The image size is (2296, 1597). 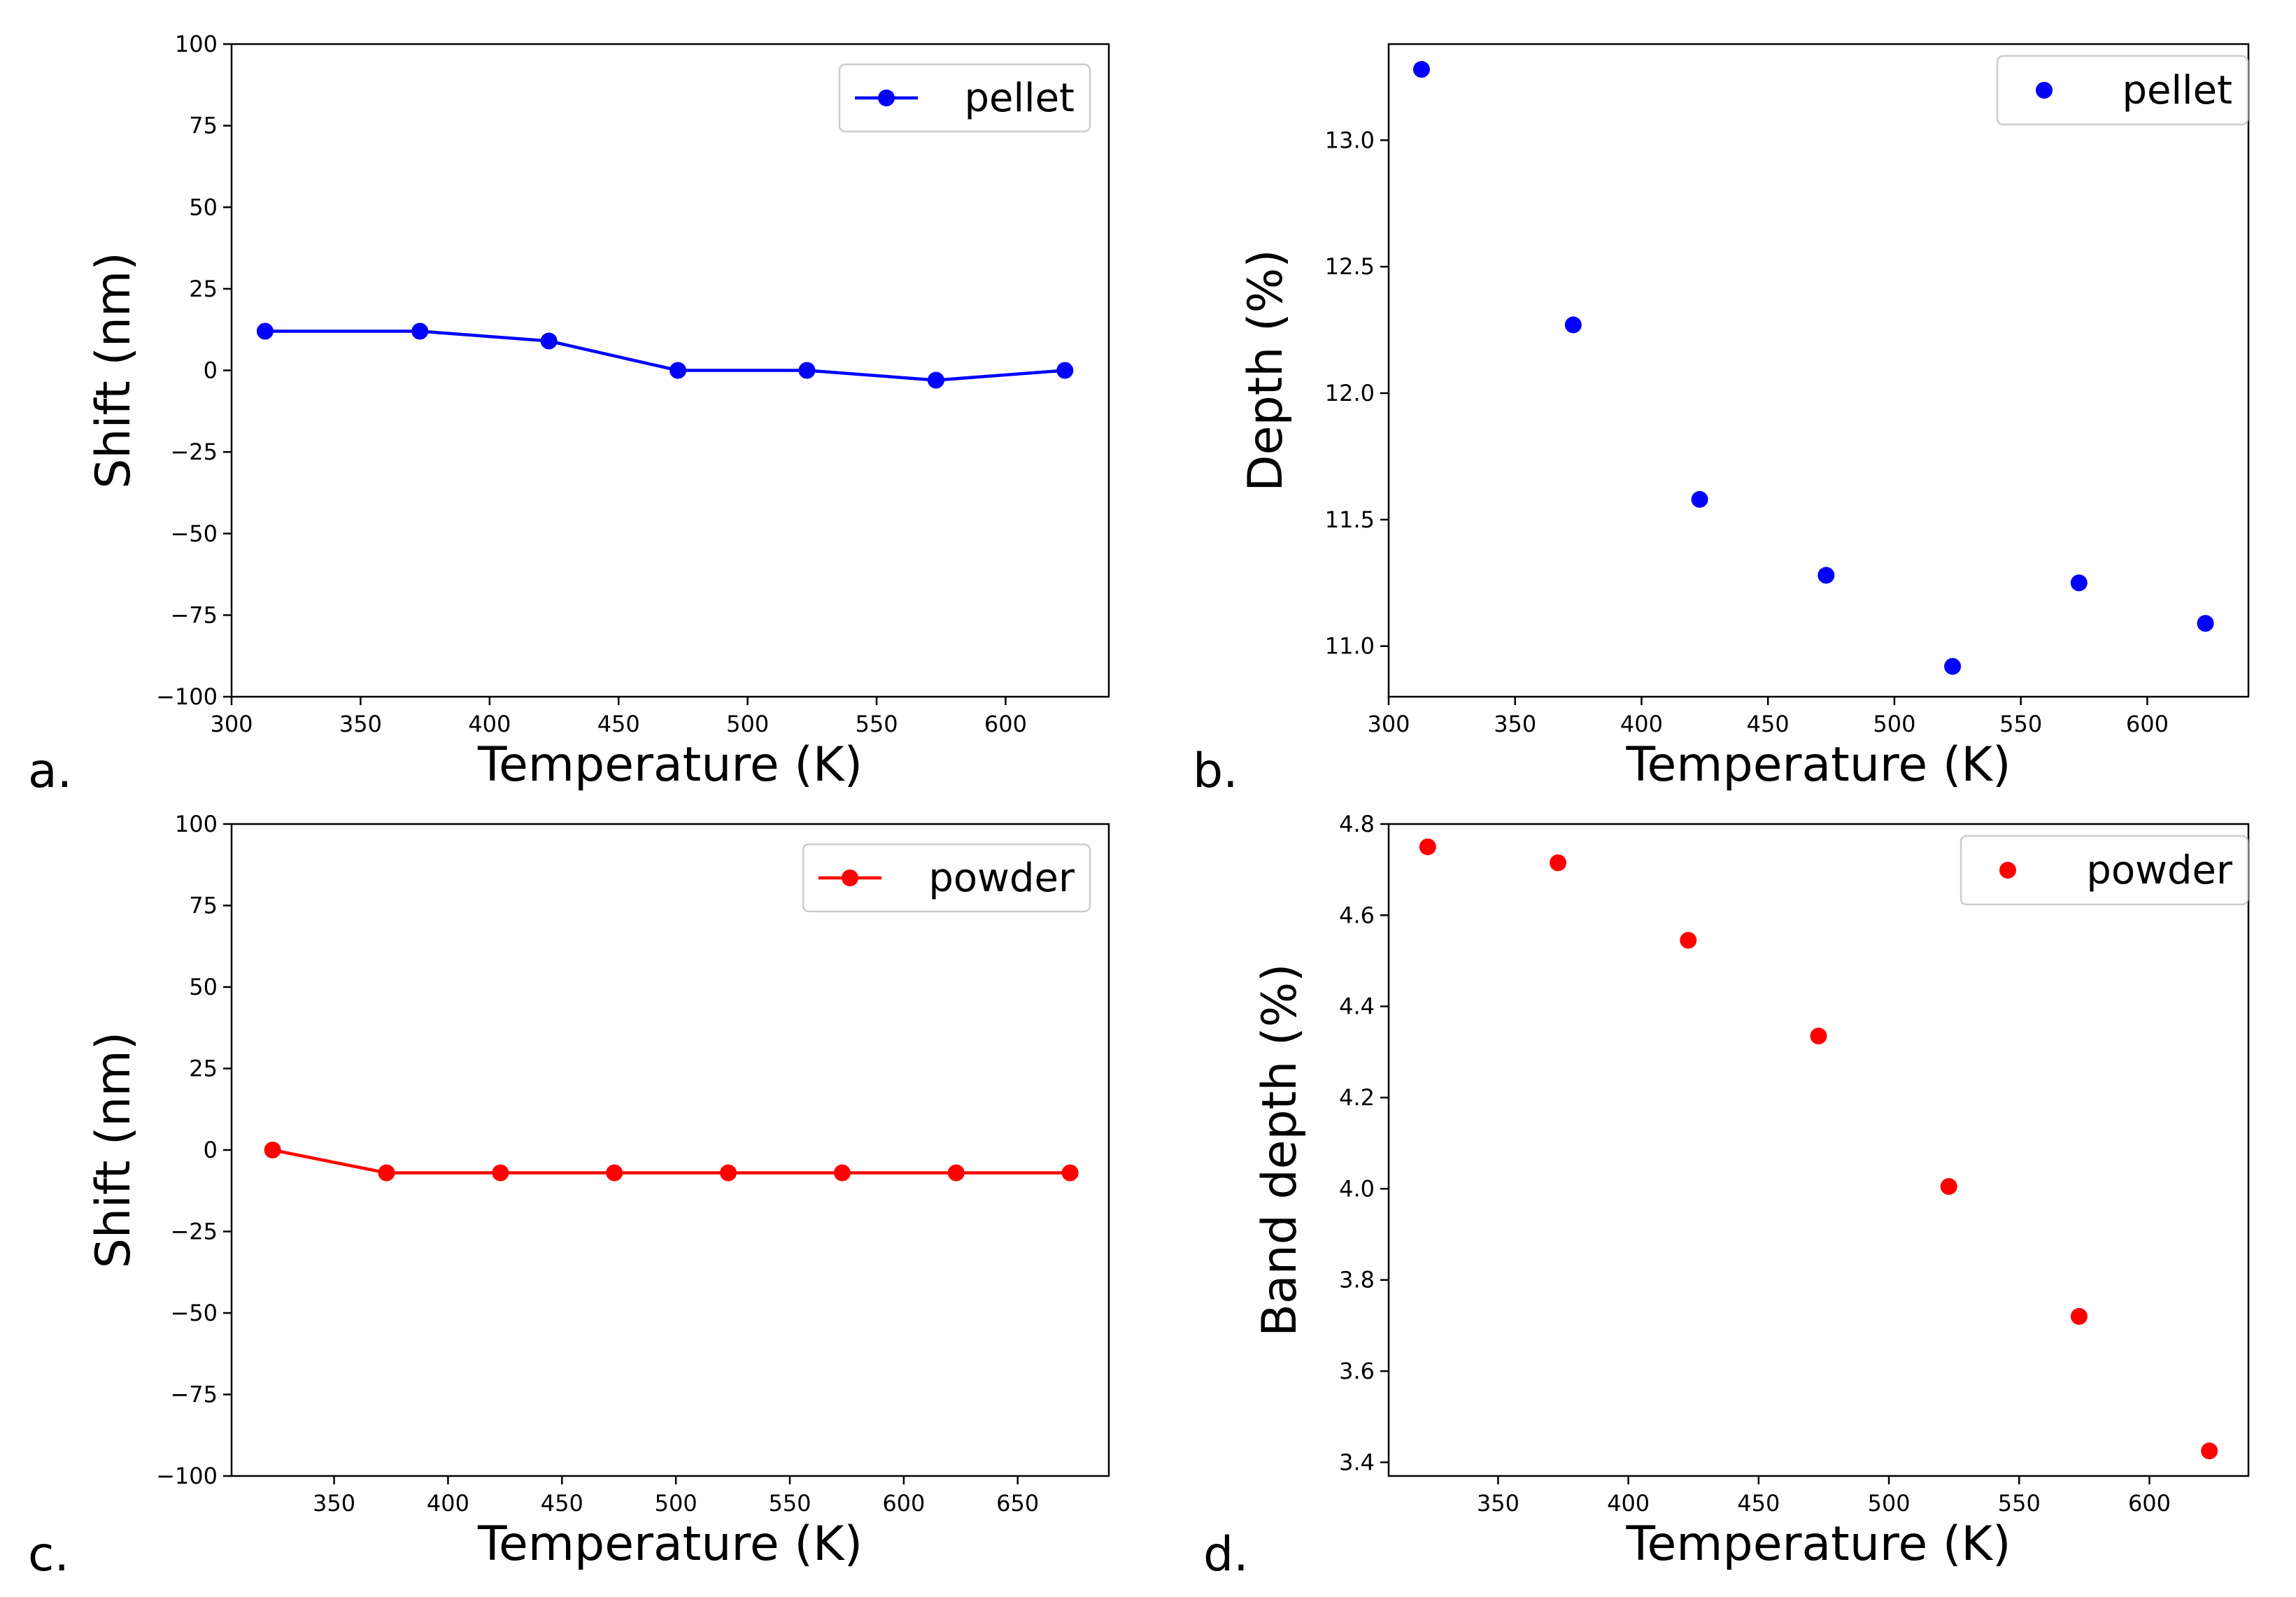 What do you see at coordinates (1266, 370) in the screenshot?
I see `y-axis-label: Depth (%)` at bounding box center [1266, 370].